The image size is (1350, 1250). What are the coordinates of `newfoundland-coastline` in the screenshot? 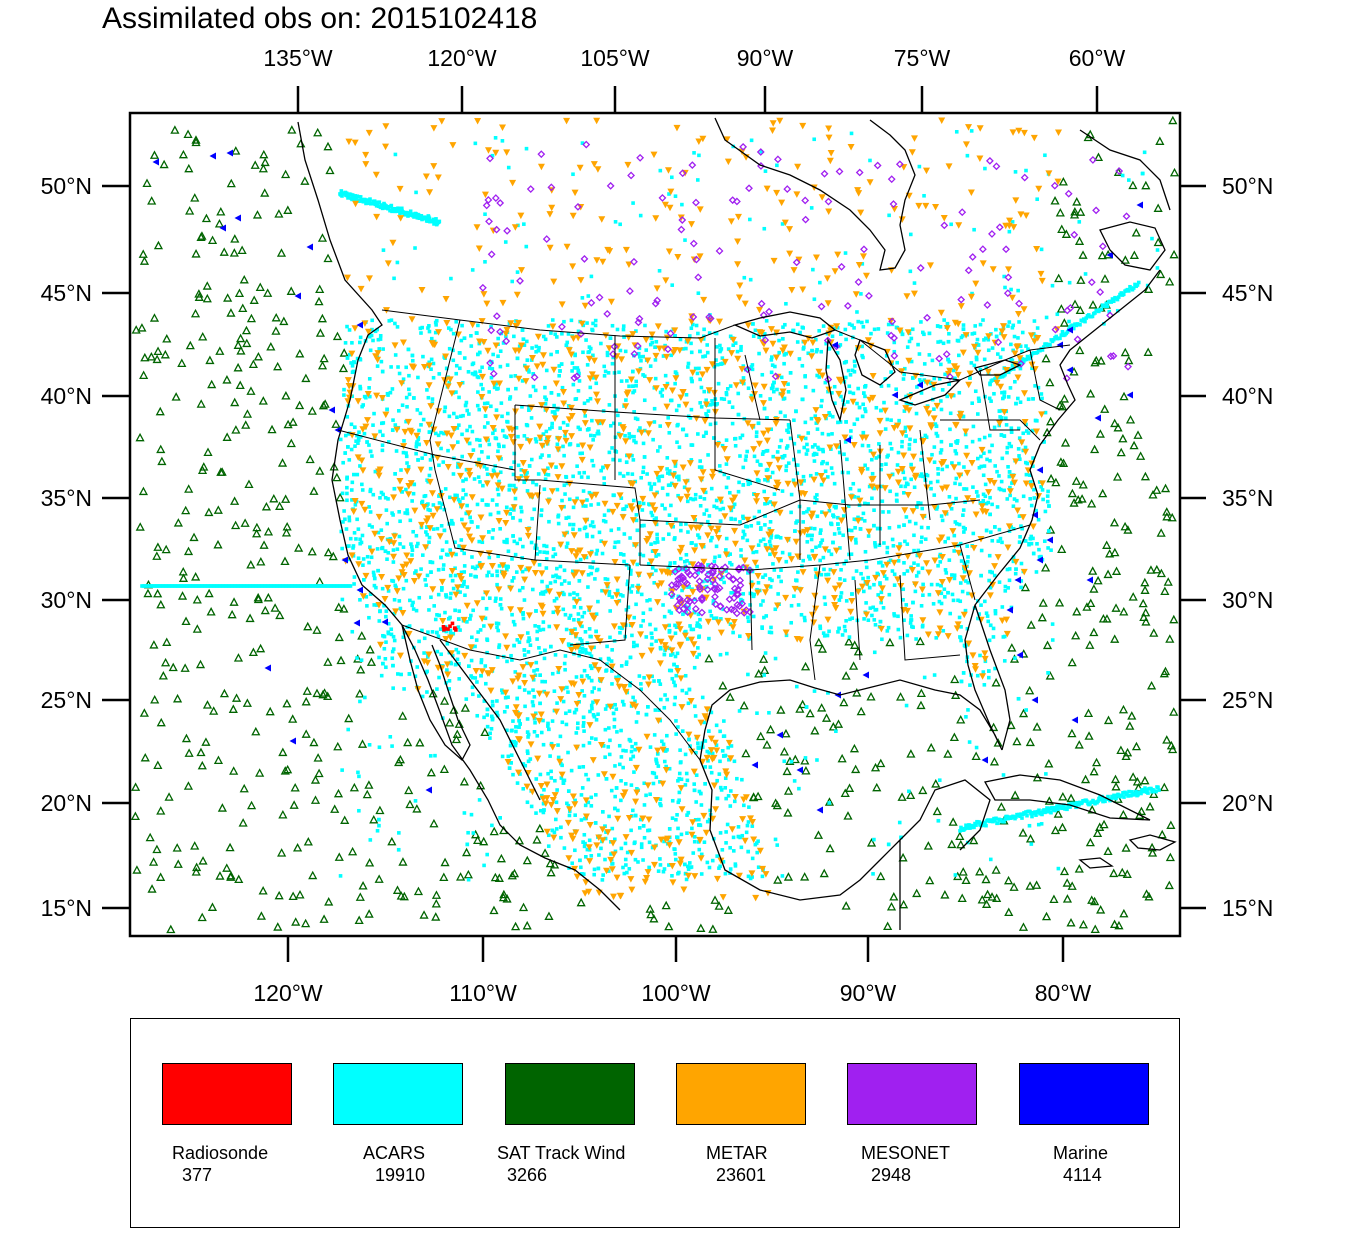 It's located at (1132, 246).